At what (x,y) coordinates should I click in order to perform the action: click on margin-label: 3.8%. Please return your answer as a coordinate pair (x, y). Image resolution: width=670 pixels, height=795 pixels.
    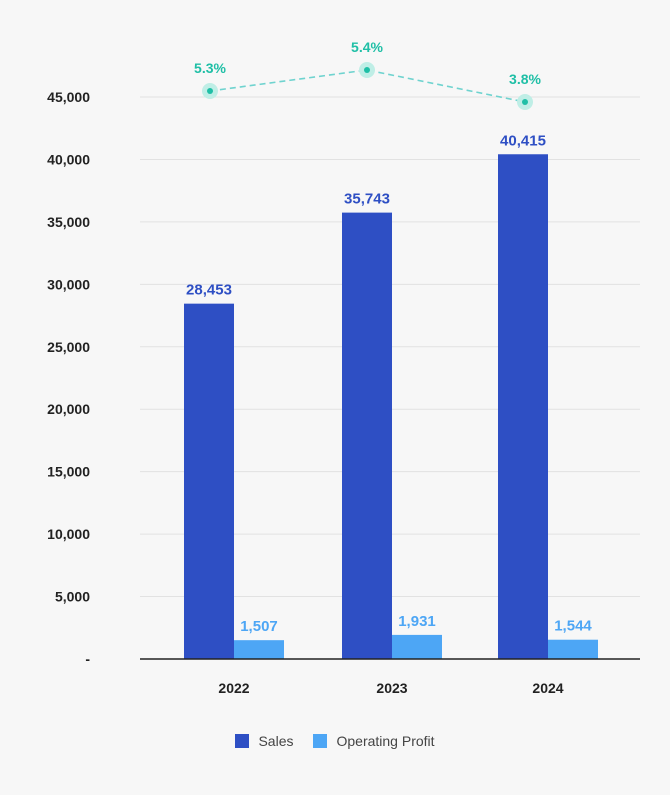
    Looking at the image, I should click on (525, 79).